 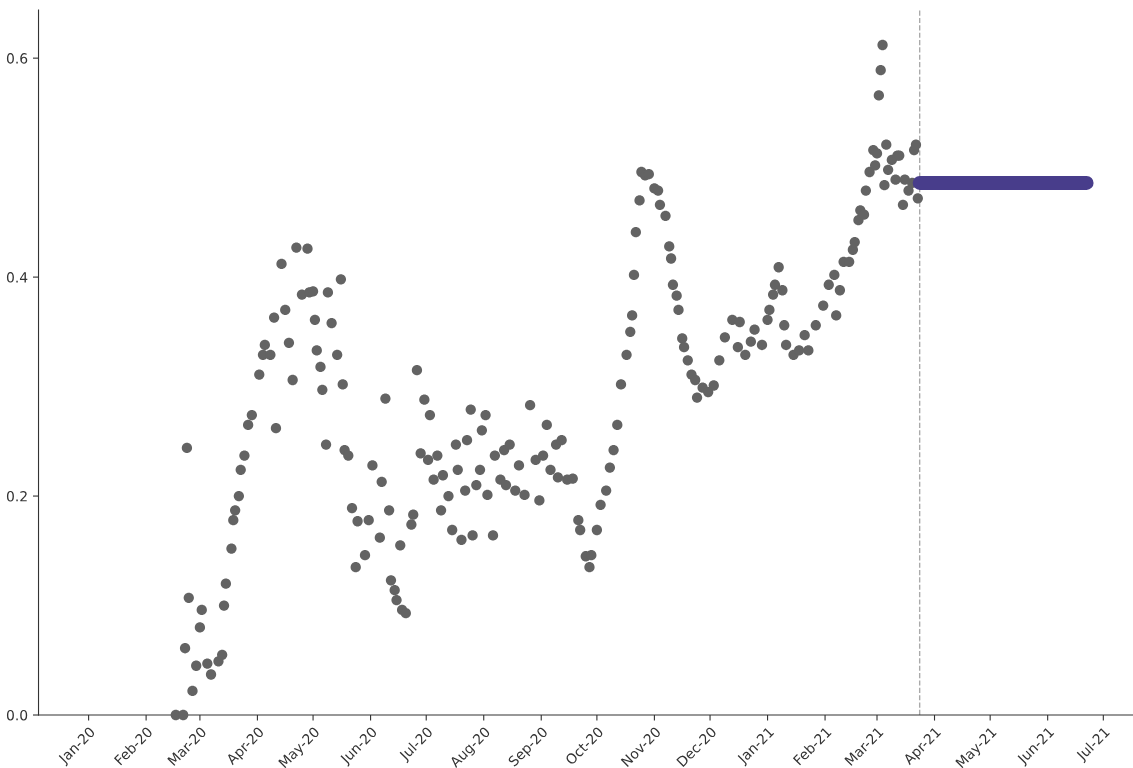 I want to click on y-tick-label: 0.4, so click(x=17, y=277).